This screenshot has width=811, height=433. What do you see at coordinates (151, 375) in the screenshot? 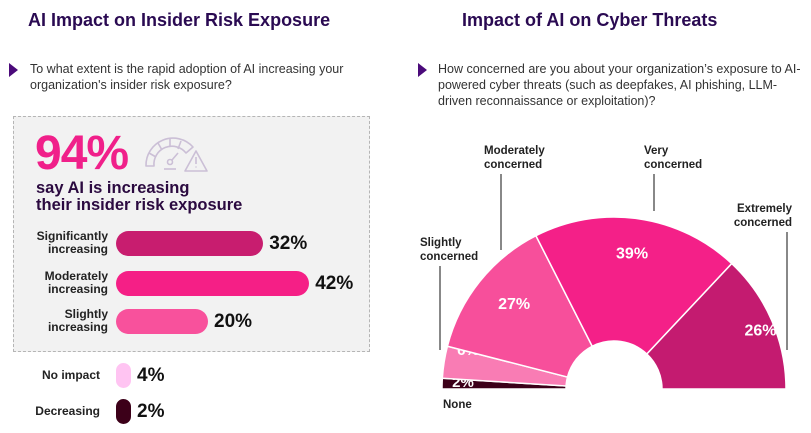
I see `bar-value-label: 4%` at bounding box center [151, 375].